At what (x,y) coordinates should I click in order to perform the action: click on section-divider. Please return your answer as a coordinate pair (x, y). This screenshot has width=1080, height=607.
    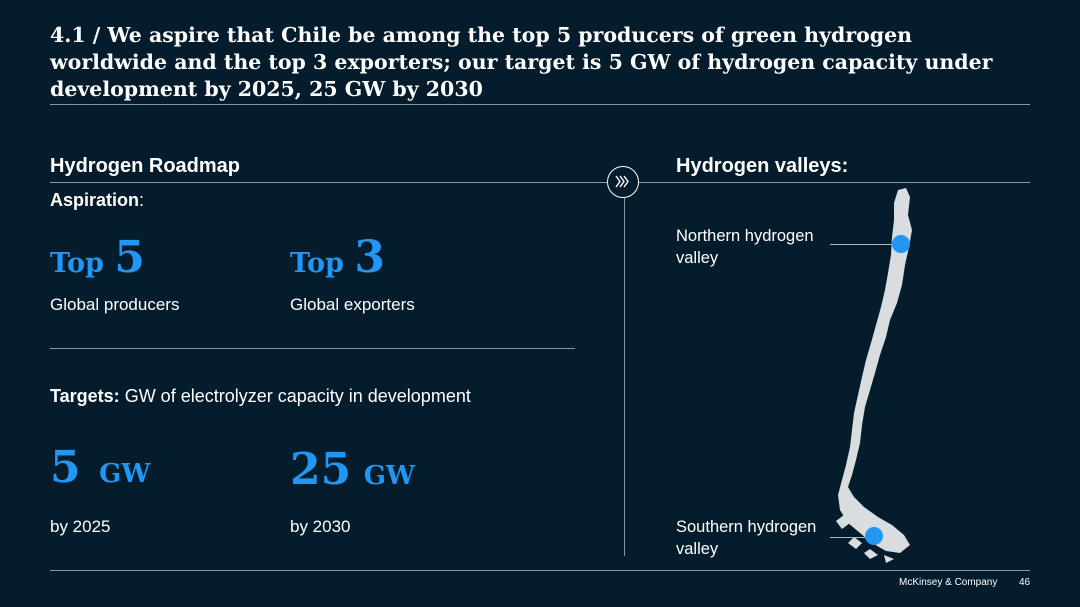
    Looking at the image, I should click on (312, 348).